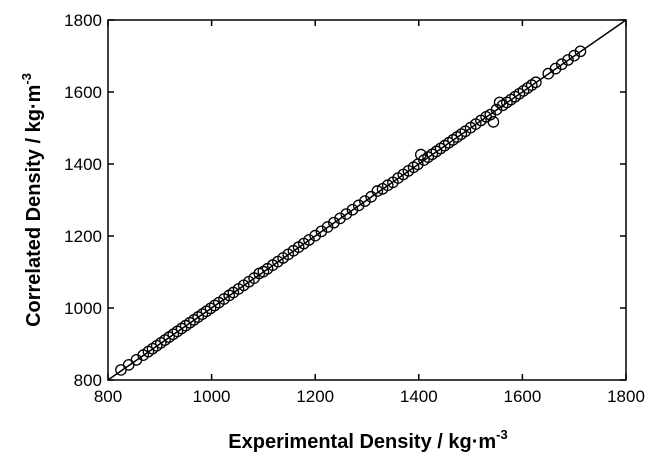 The image size is (649, 456). Describe the element at coordinates (212, 396) in the screenshot. I see `x-tick-label-1: 1000` at that location.